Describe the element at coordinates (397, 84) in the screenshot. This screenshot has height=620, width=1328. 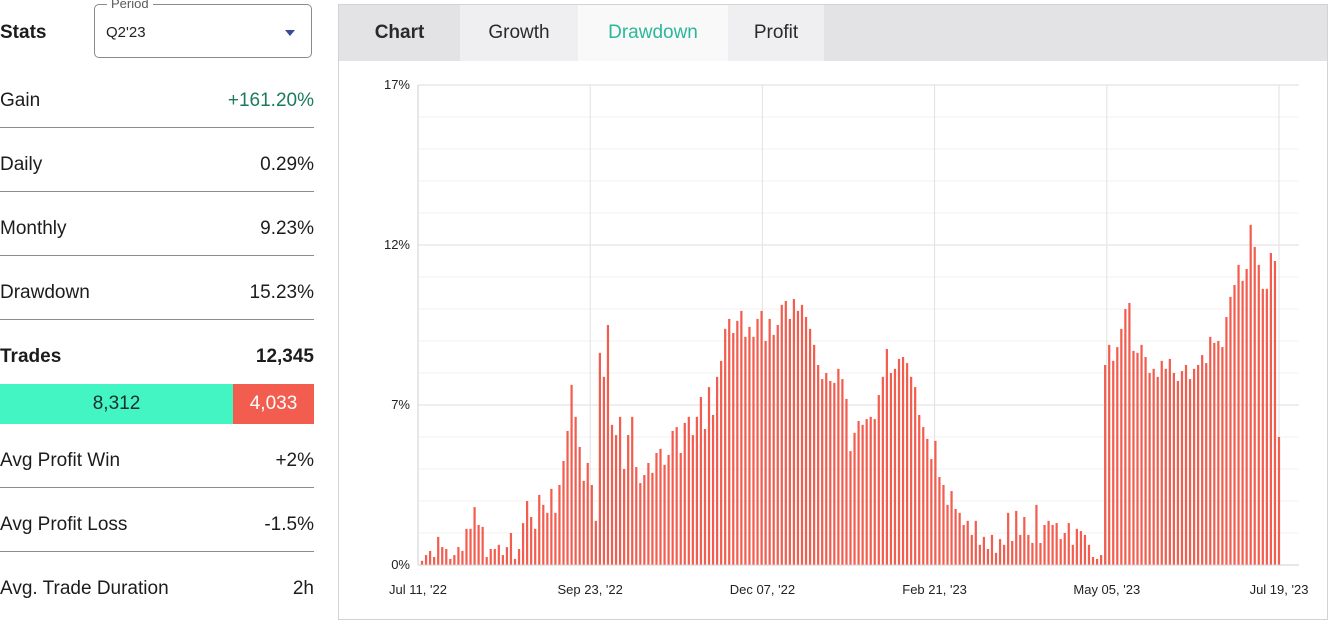
I see `y-tick-label: 17%` at that location.